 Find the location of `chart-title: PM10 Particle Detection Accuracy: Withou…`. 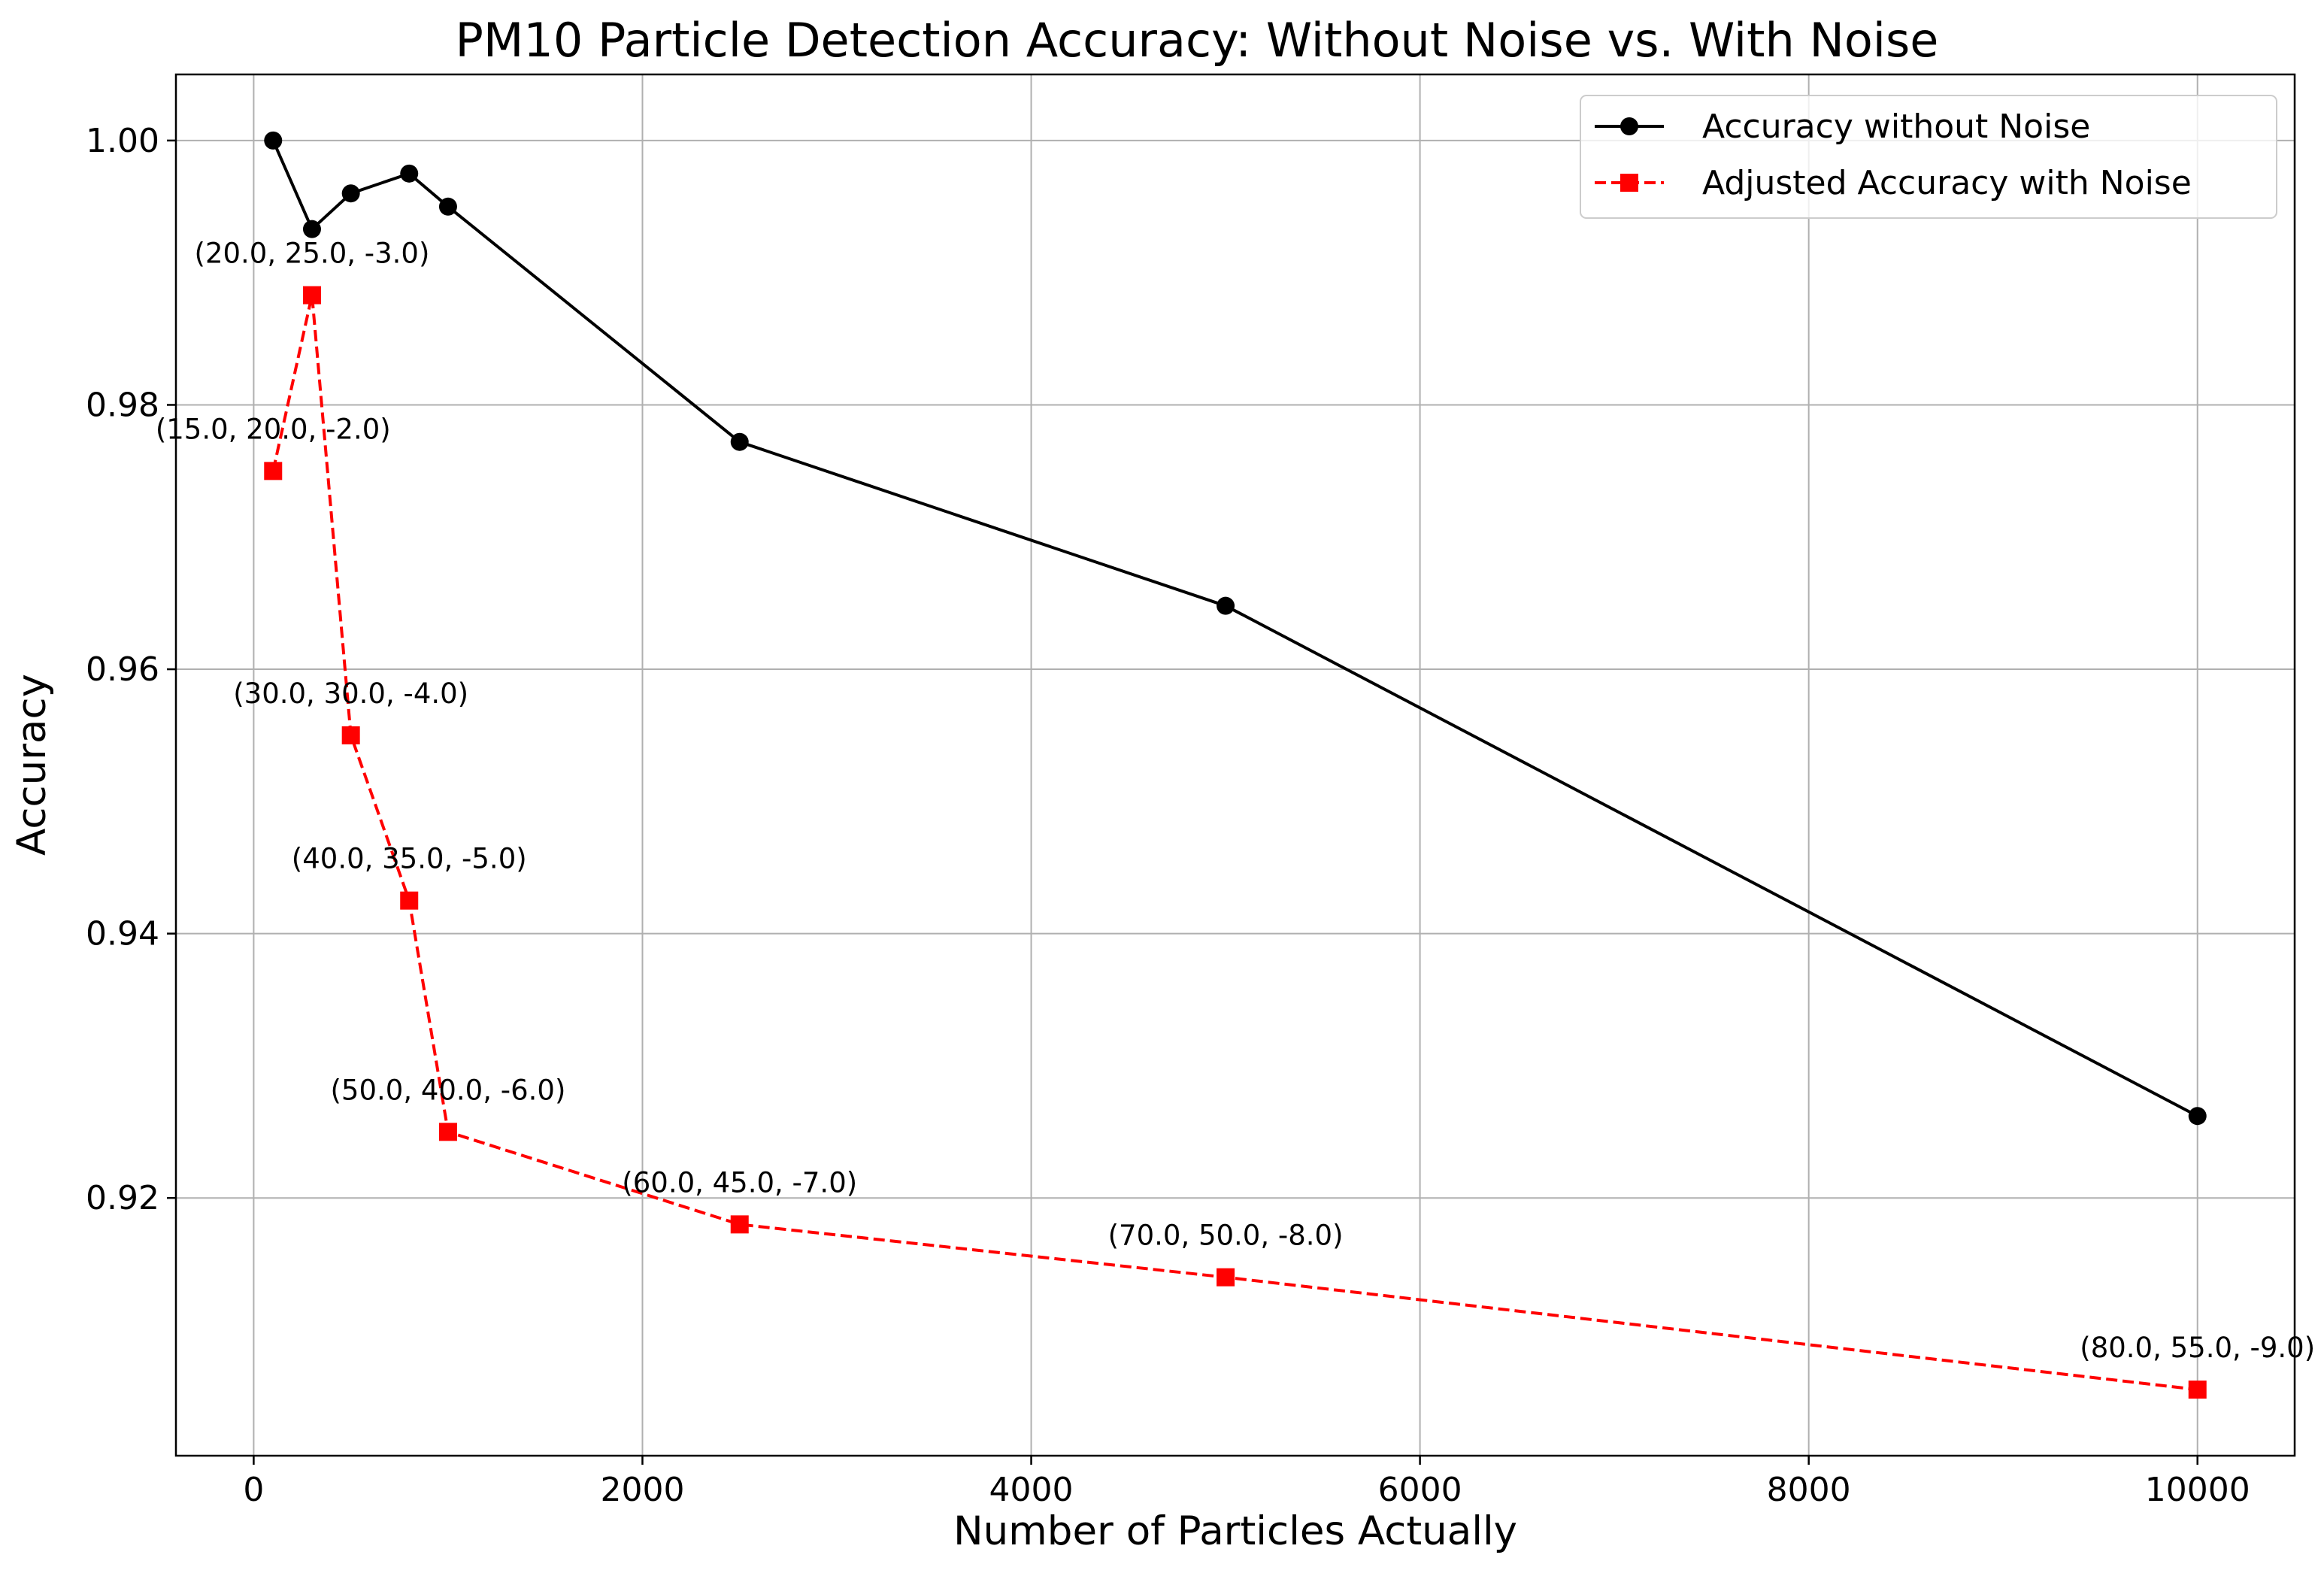

chart-title: PM10 Particle Detection Accuracy: Withou… is located at coordinates (1197, 40).